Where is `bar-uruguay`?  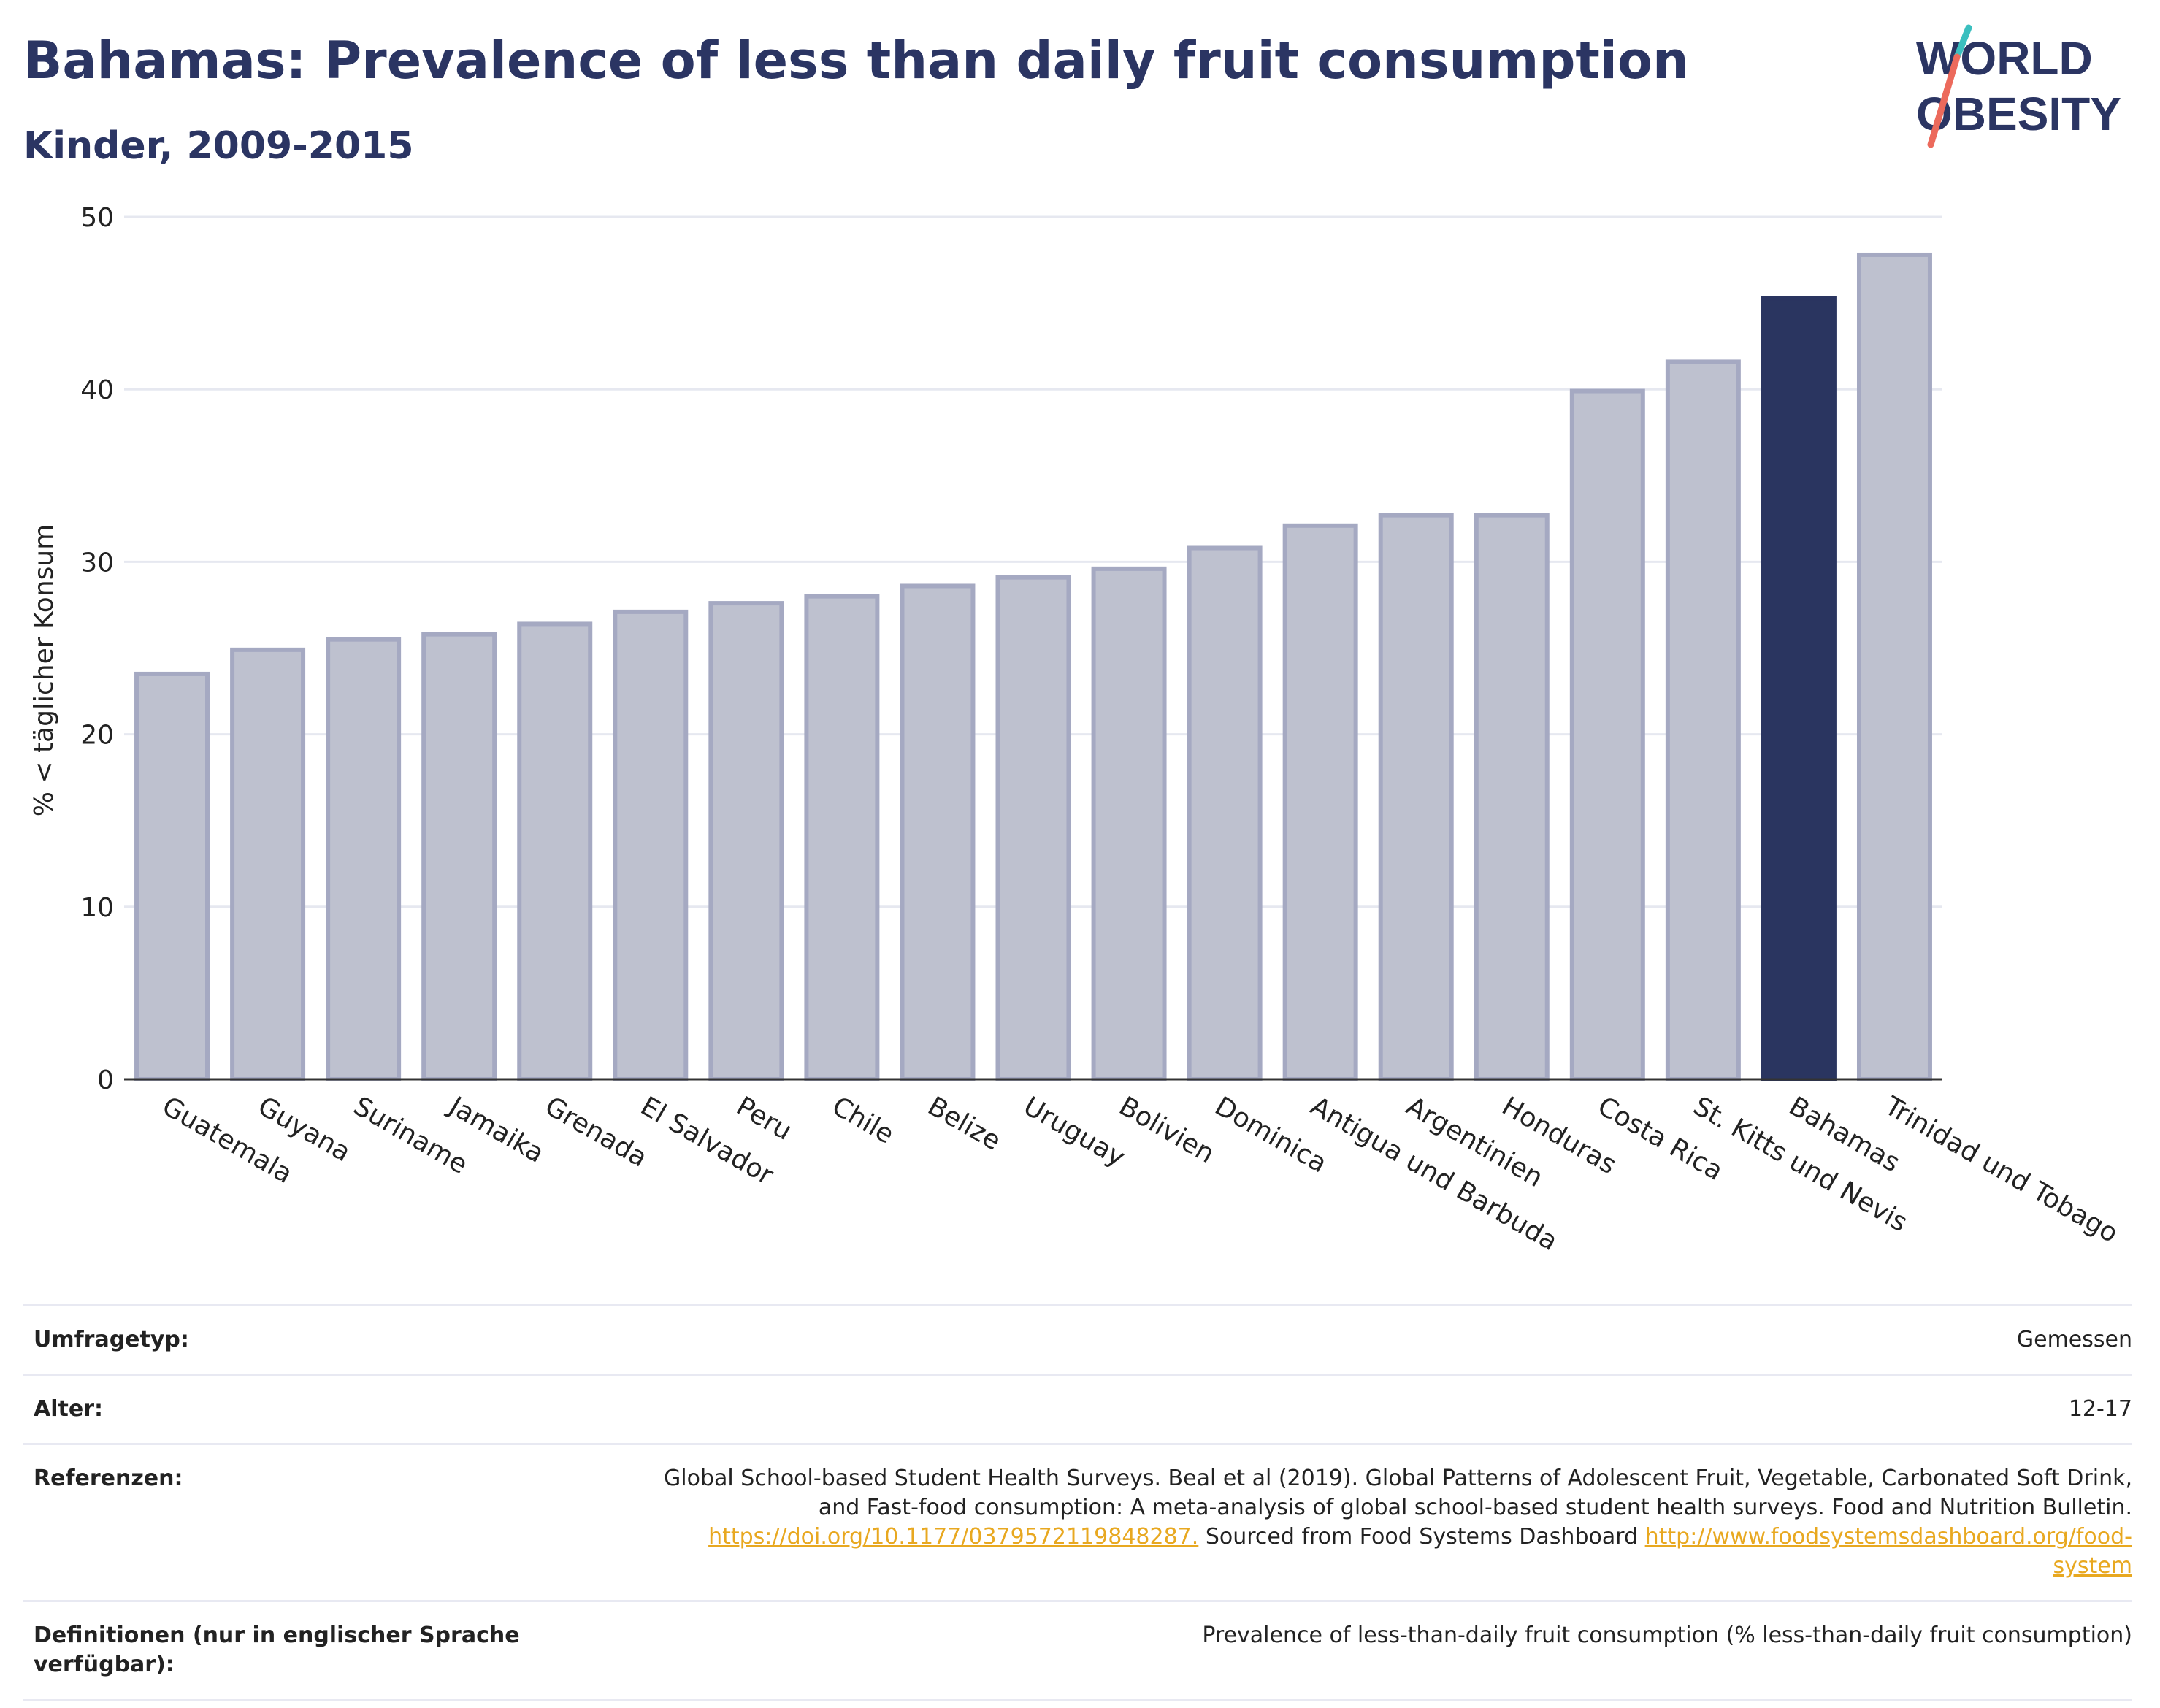
bar-uruguay is located at coordinates (1033, 828).